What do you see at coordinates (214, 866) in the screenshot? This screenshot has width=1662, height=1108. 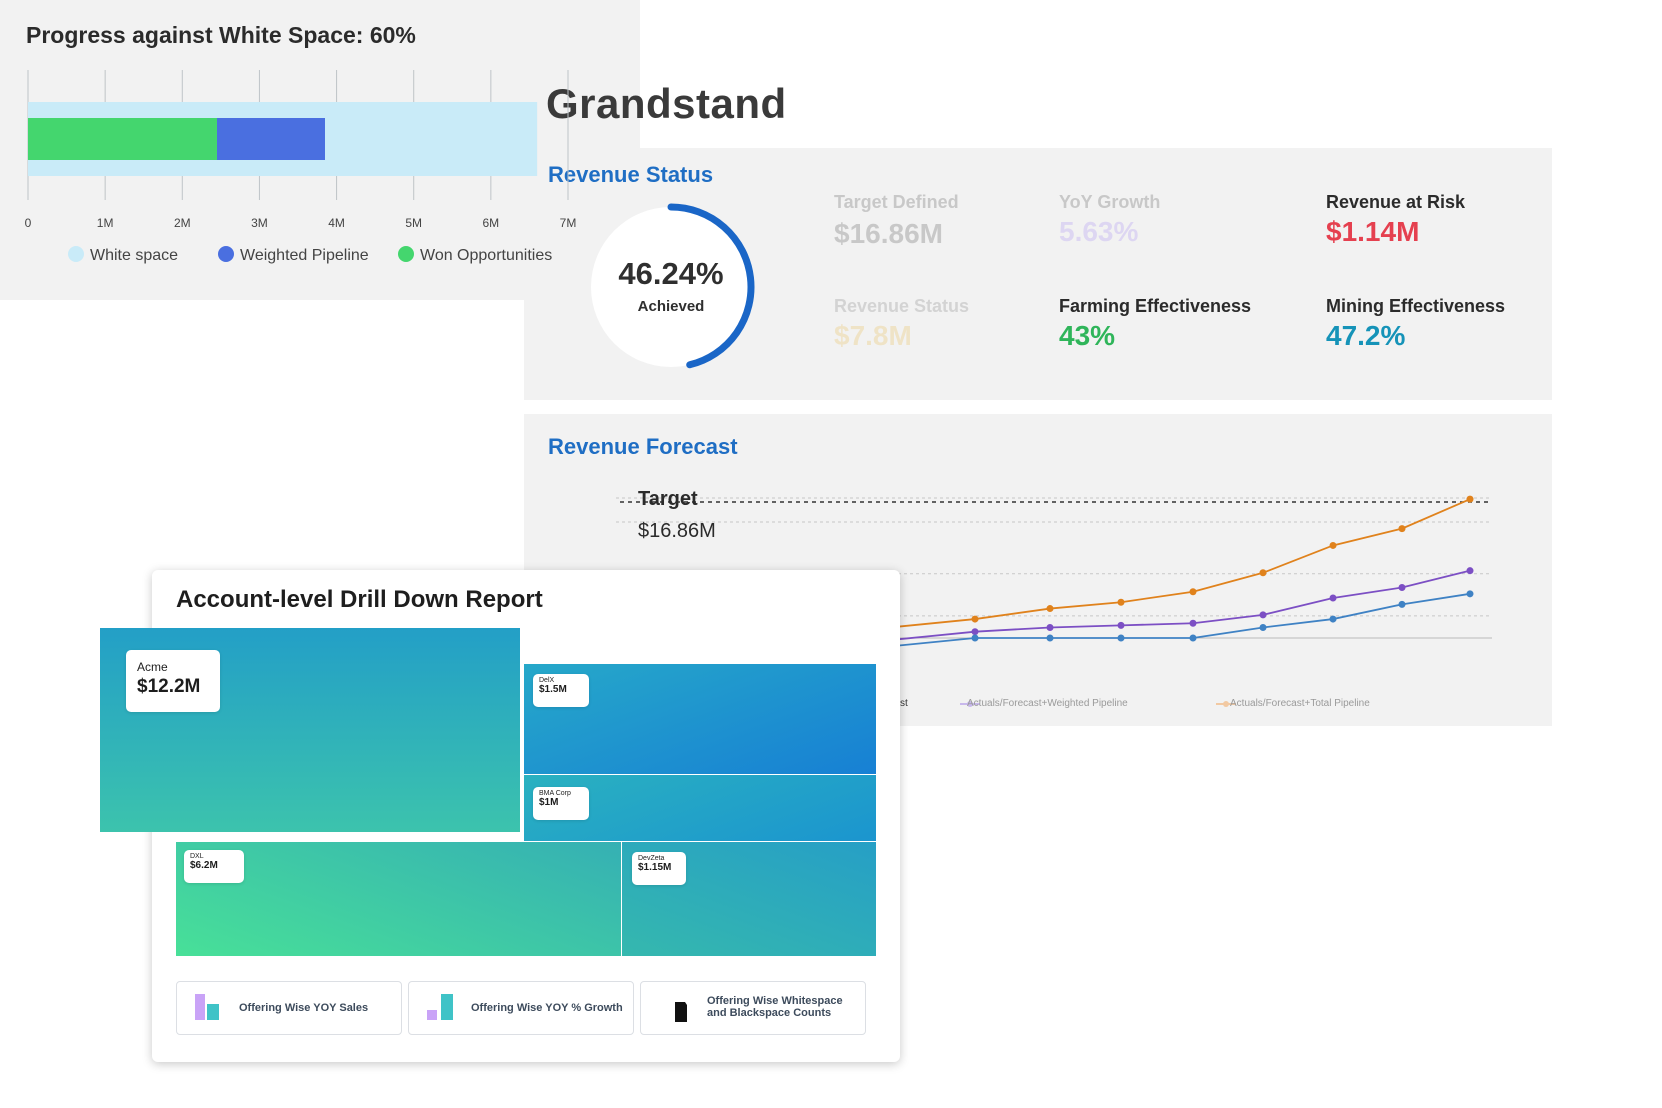 I see `tile-label-dxl: DXL $6.2M` at bounding box center [214, 866].